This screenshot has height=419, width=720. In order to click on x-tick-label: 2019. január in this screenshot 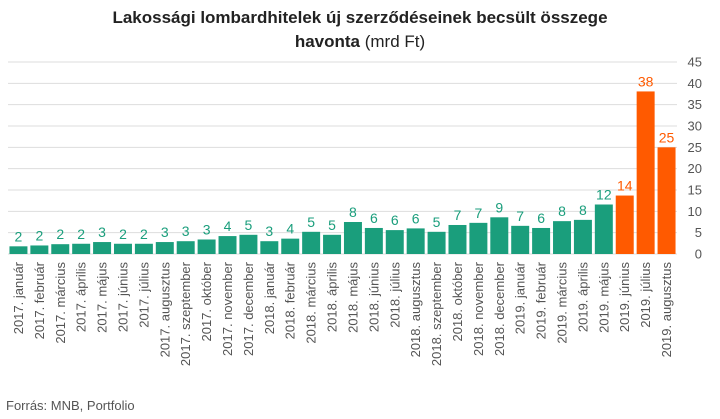, I will do `click(520, 297)`.